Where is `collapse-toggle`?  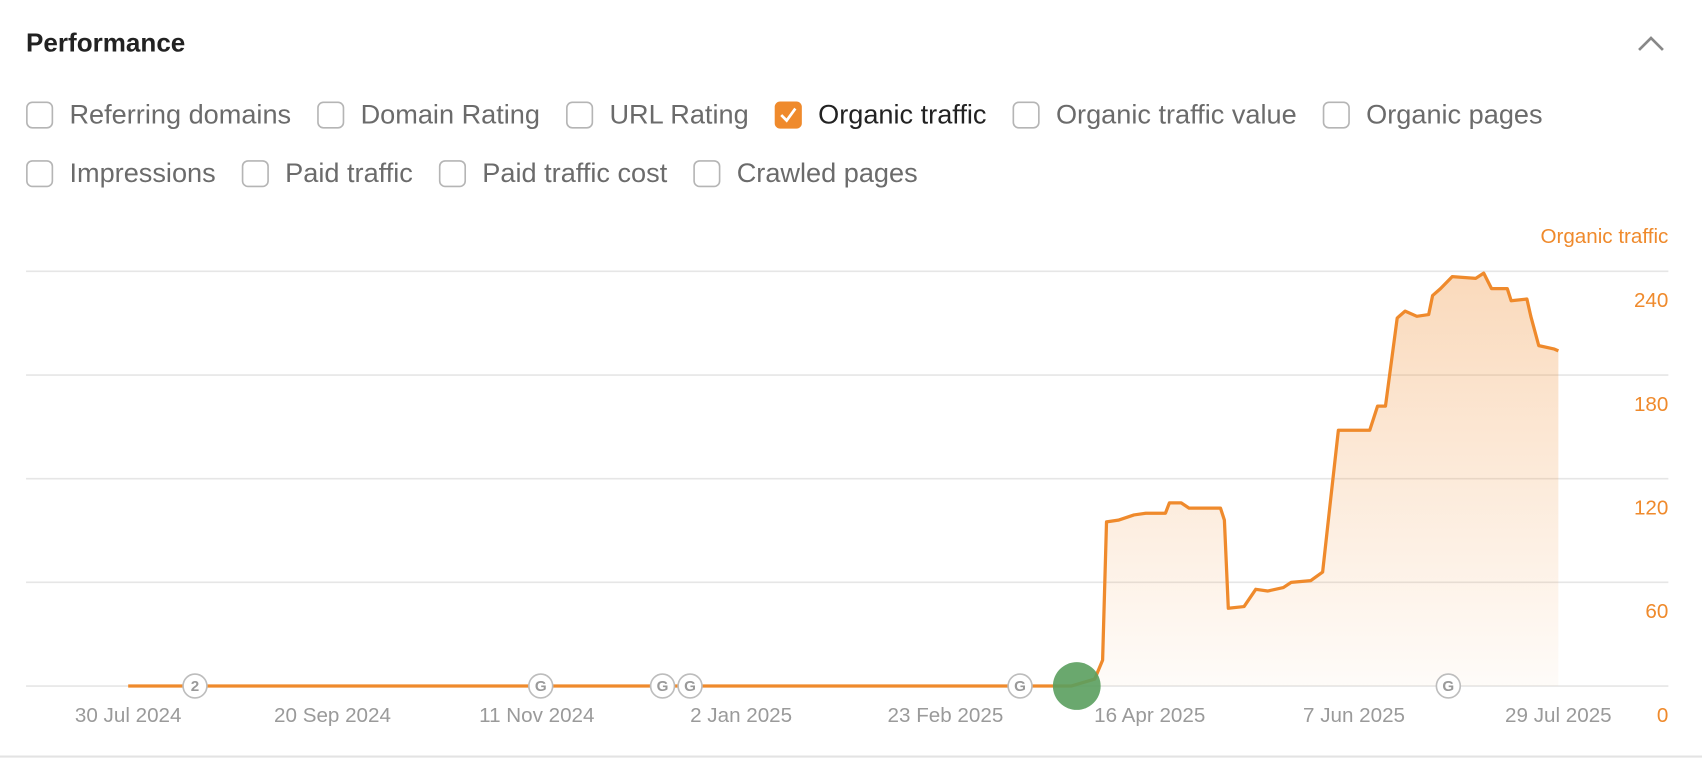 collapse-toggle is located at coordinates (1651, 43).